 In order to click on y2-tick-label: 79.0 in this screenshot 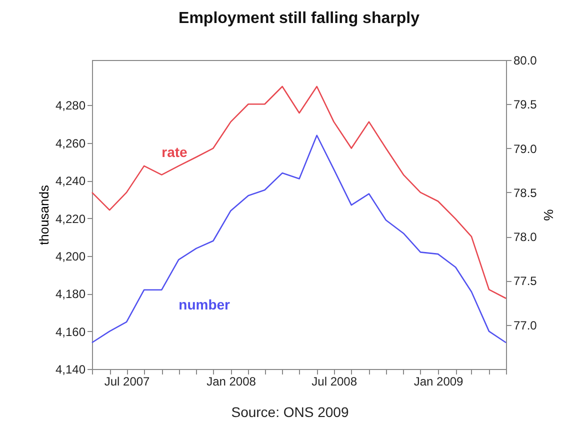, I will do `click(526, 149)`.